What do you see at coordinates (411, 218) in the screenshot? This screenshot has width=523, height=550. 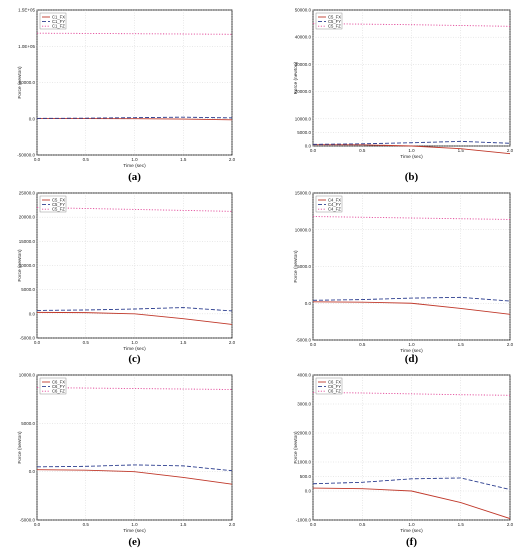 I see `series-line-c4-fz` at bounding box center [411, 218].